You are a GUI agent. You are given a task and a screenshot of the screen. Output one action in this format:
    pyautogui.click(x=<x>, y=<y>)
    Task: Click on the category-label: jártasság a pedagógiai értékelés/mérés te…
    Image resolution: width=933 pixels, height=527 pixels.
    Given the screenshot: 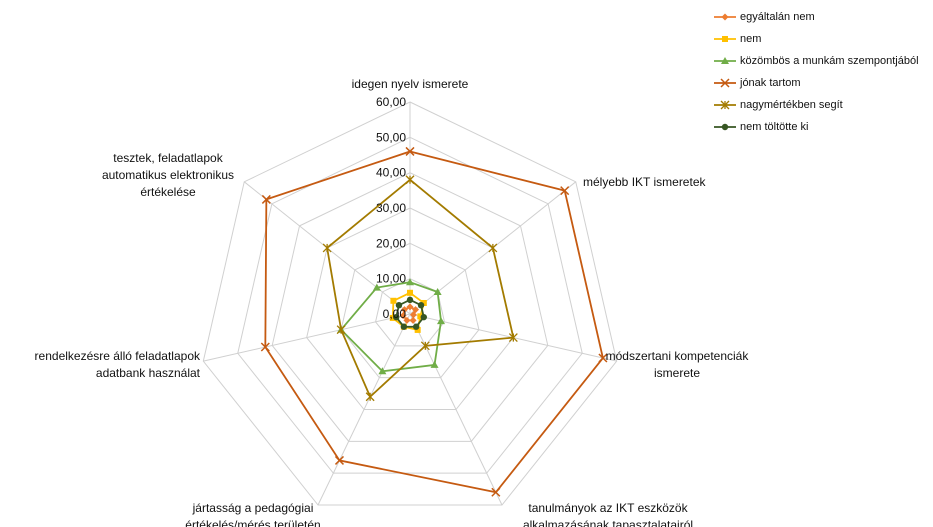 What is the action you would take?
    pyautogui.click(x=252, y=514)
    